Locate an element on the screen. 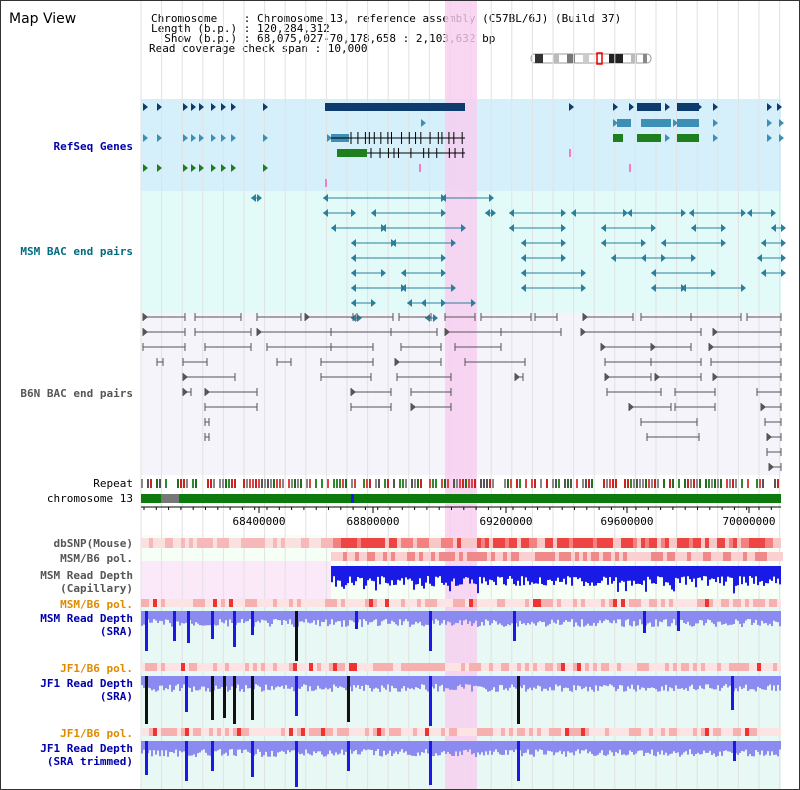 The height and width of the screenshot is (790, 800). chromosome-label: chromosome 13 is located at coordinates (89, 498).